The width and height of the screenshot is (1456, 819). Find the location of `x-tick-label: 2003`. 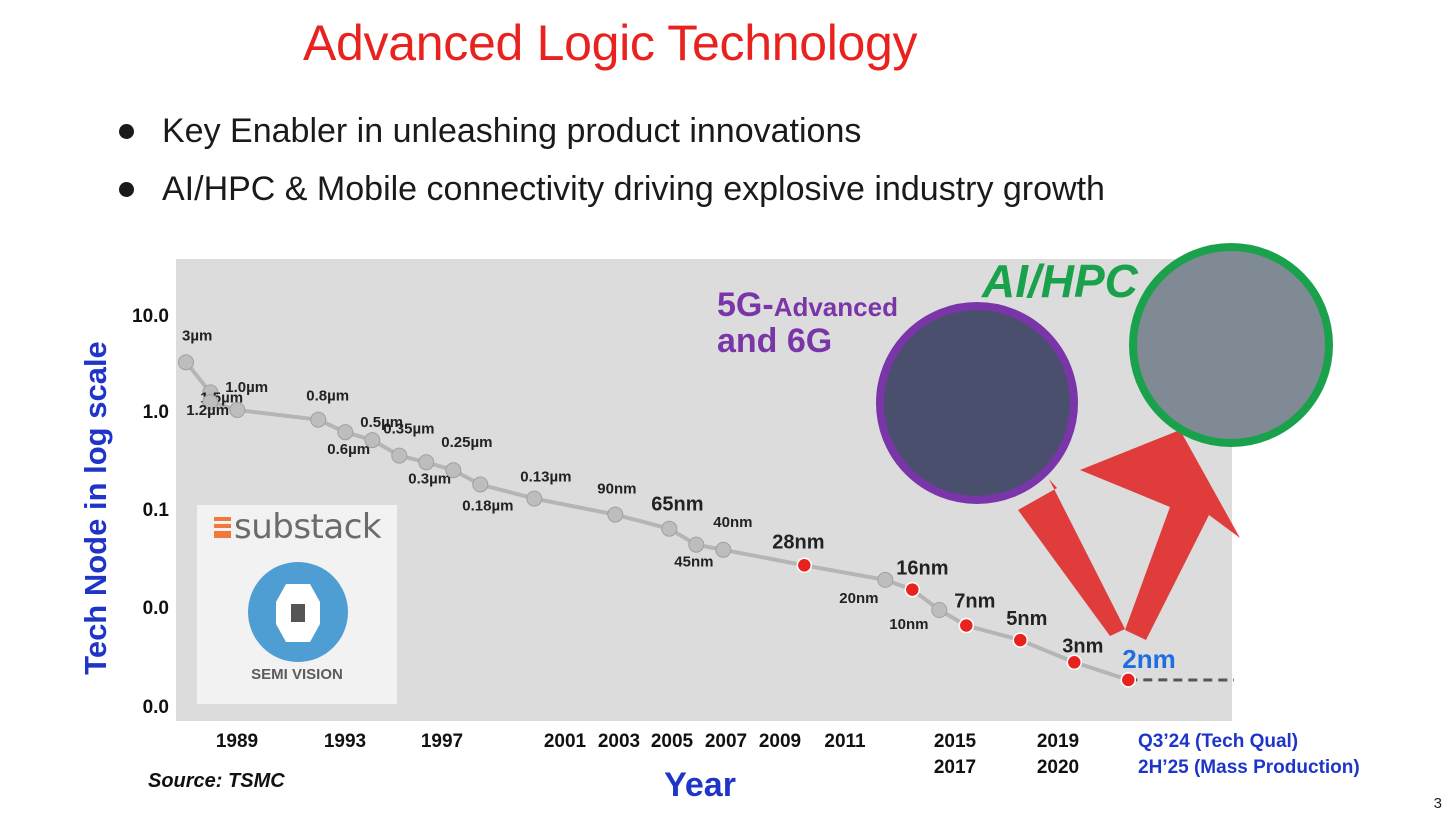

x-tick-label: 2003 is located at coordinates (619, 741).